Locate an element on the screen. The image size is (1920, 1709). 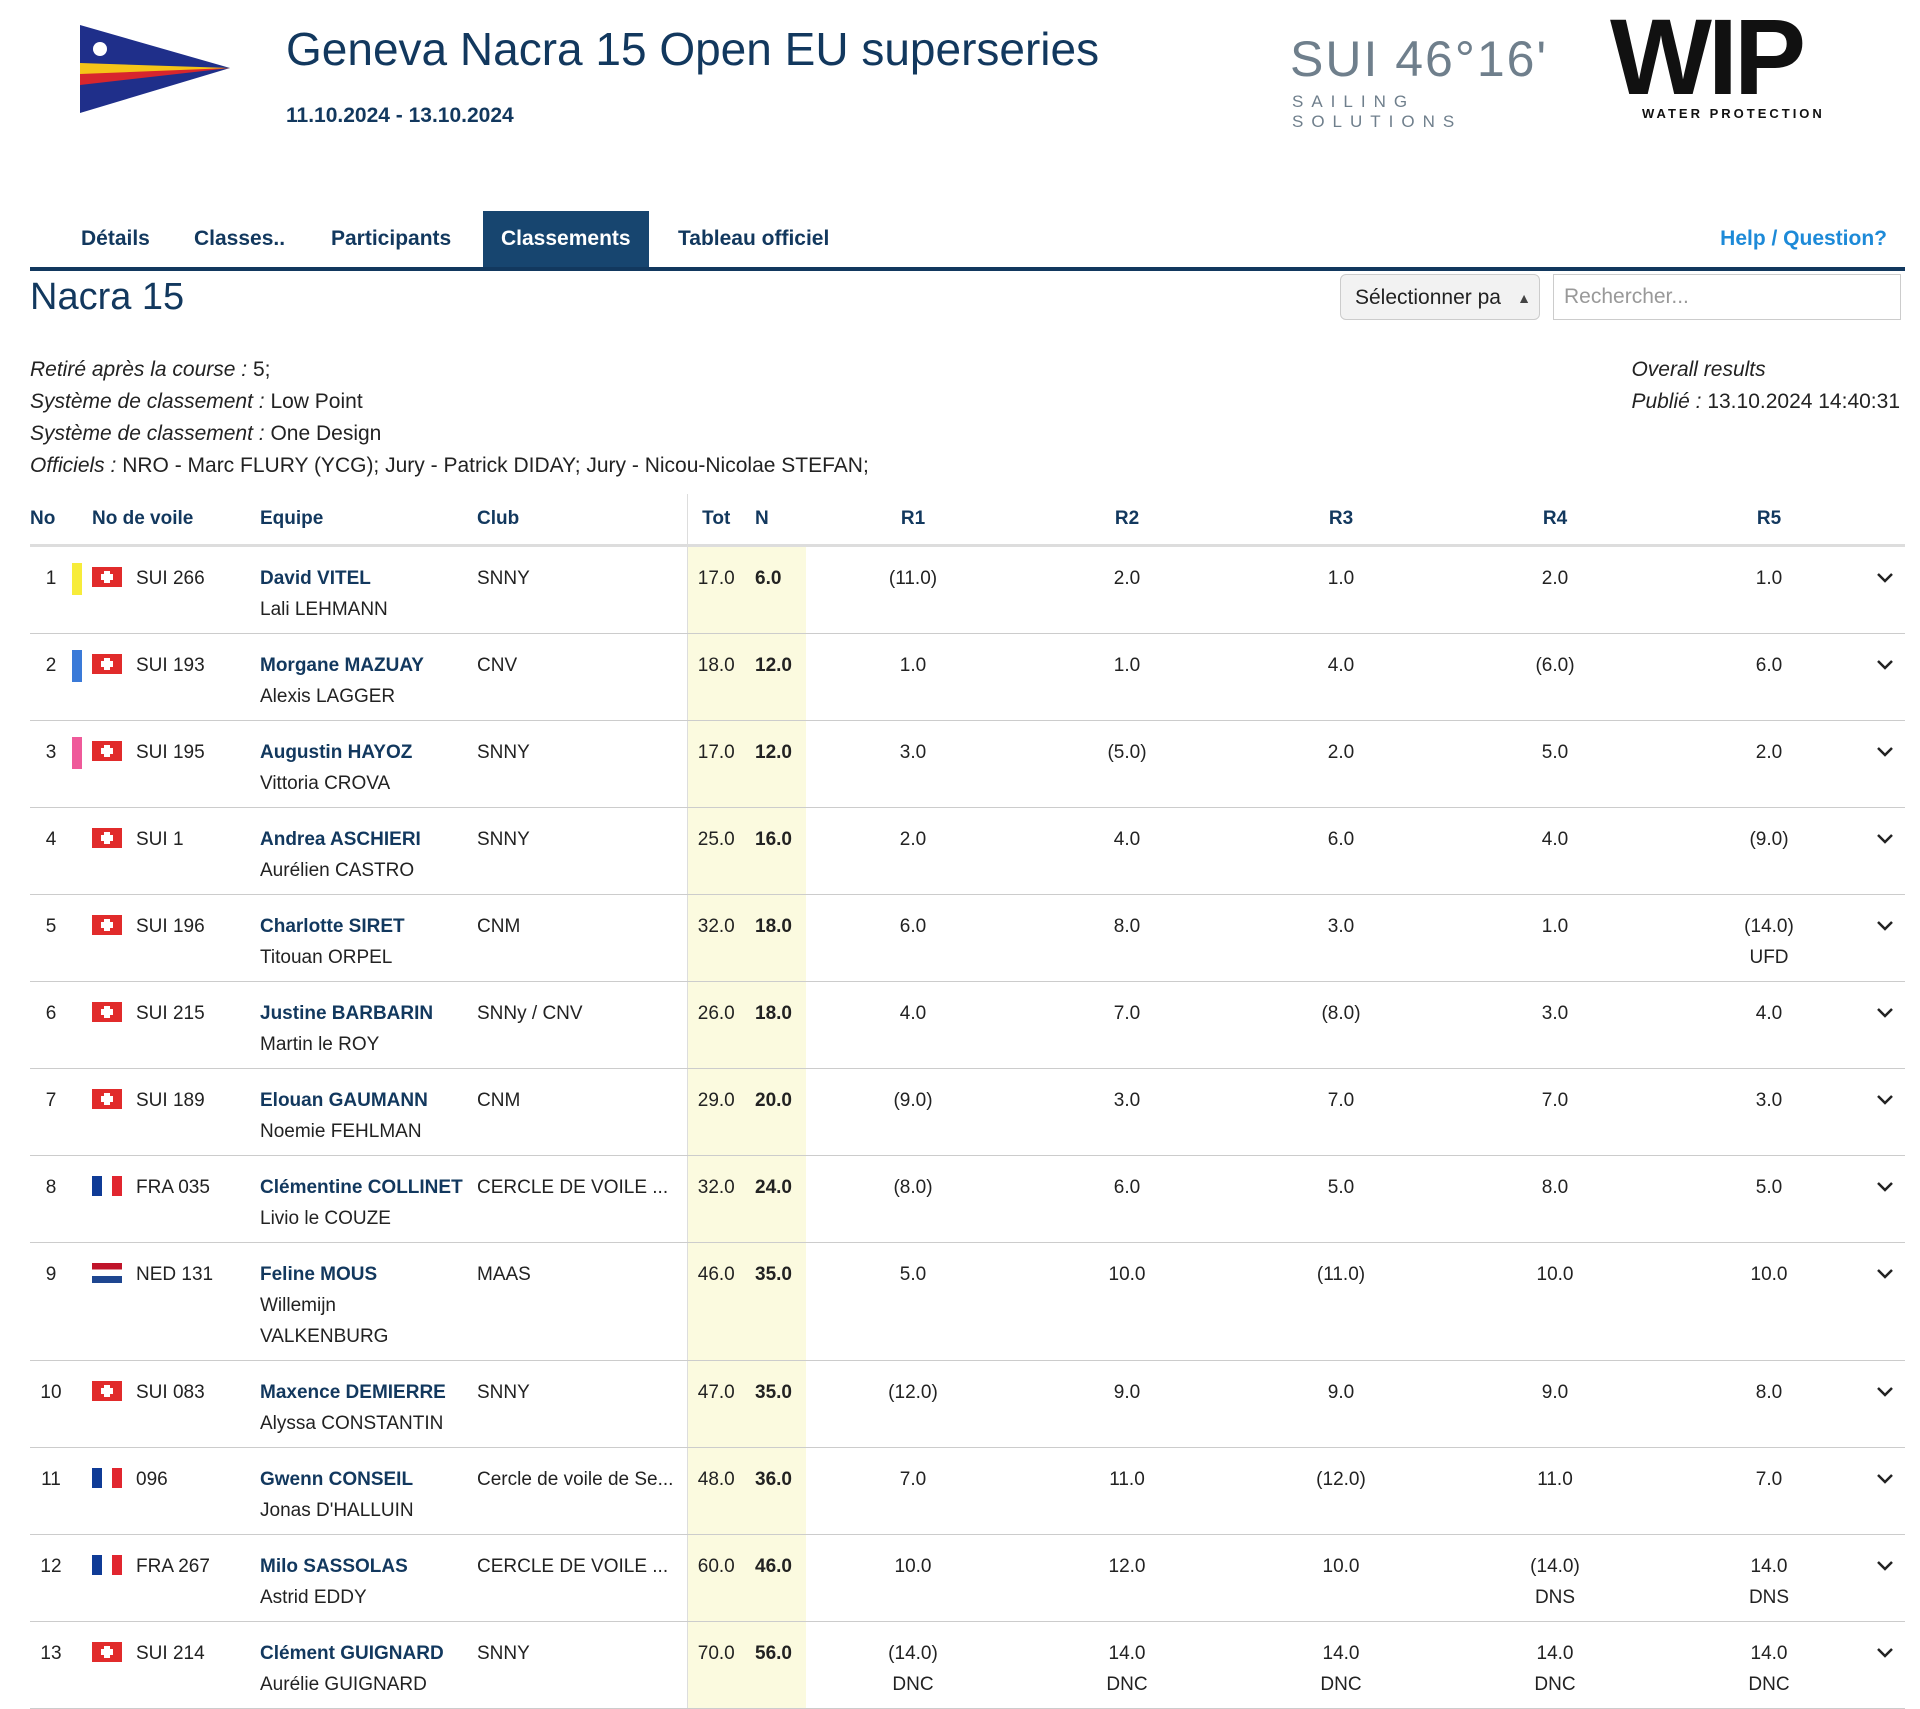
col-header-r5: R5 is located at coordinates (1769, 520).